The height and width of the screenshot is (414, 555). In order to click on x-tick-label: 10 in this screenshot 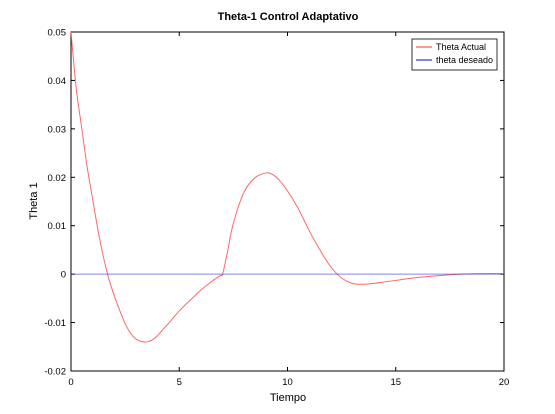, I will do `click(287, 382)`.